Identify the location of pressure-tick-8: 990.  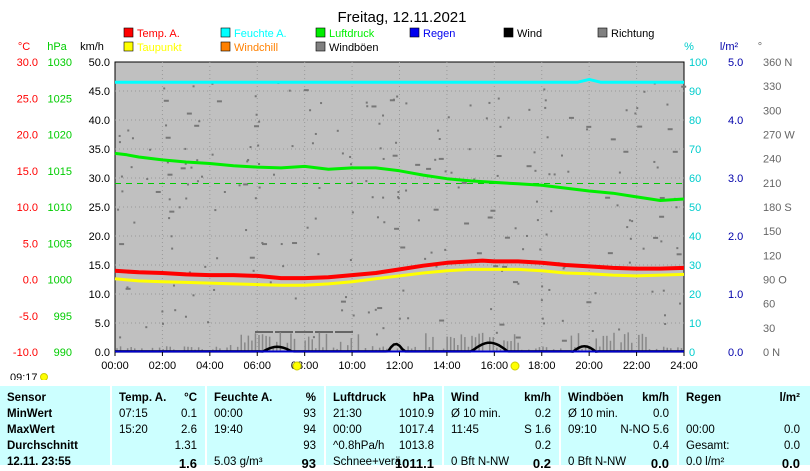
(63, 353).